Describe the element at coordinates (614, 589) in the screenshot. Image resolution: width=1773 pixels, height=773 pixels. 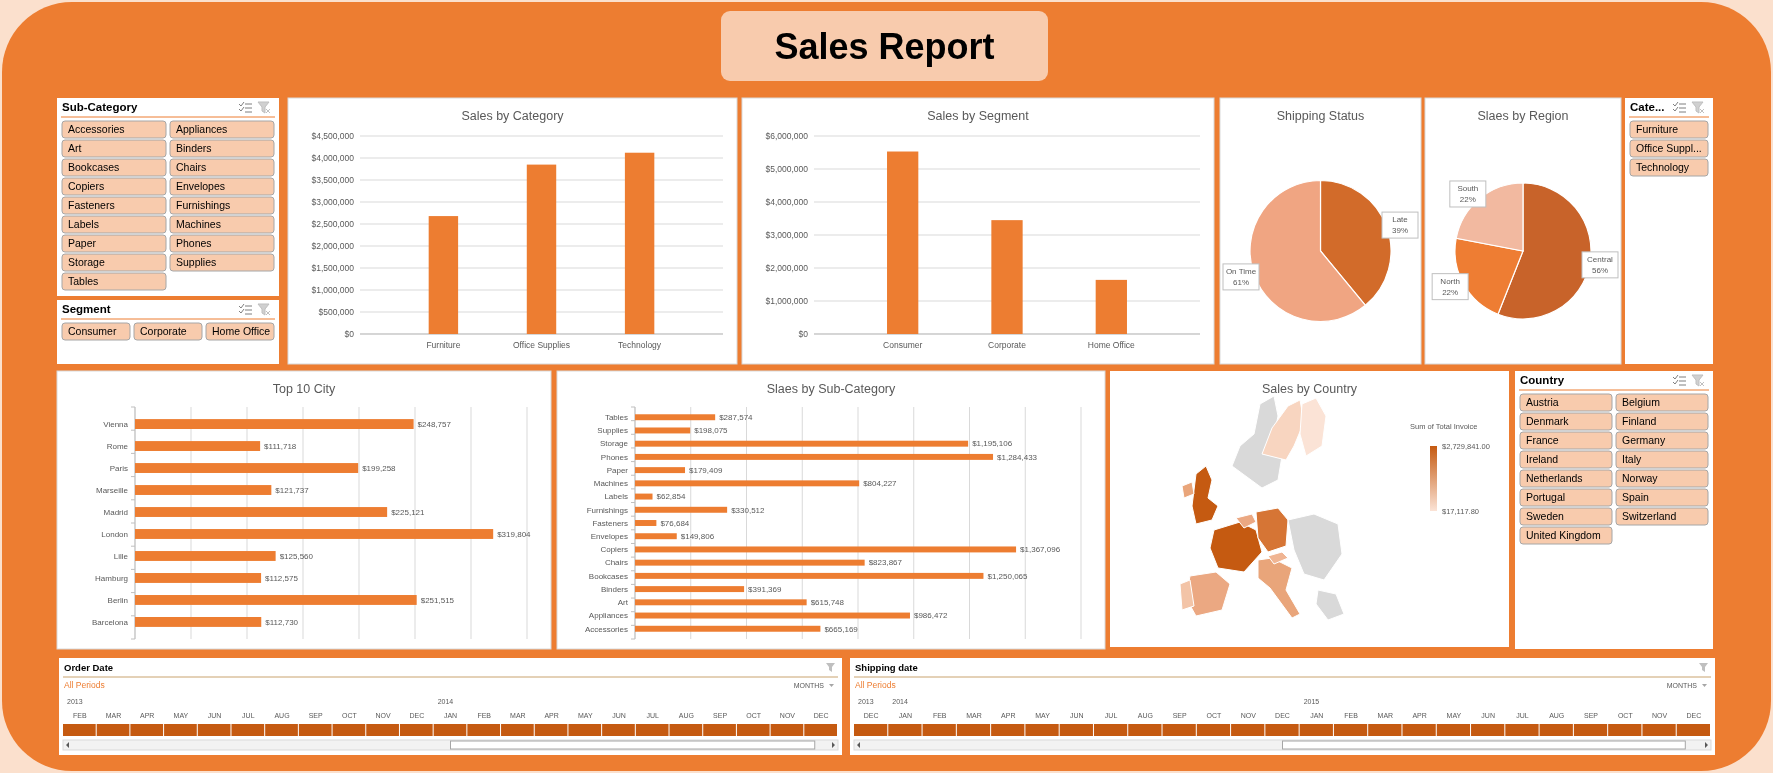
I see `y-tick-label: Binders` at that location.